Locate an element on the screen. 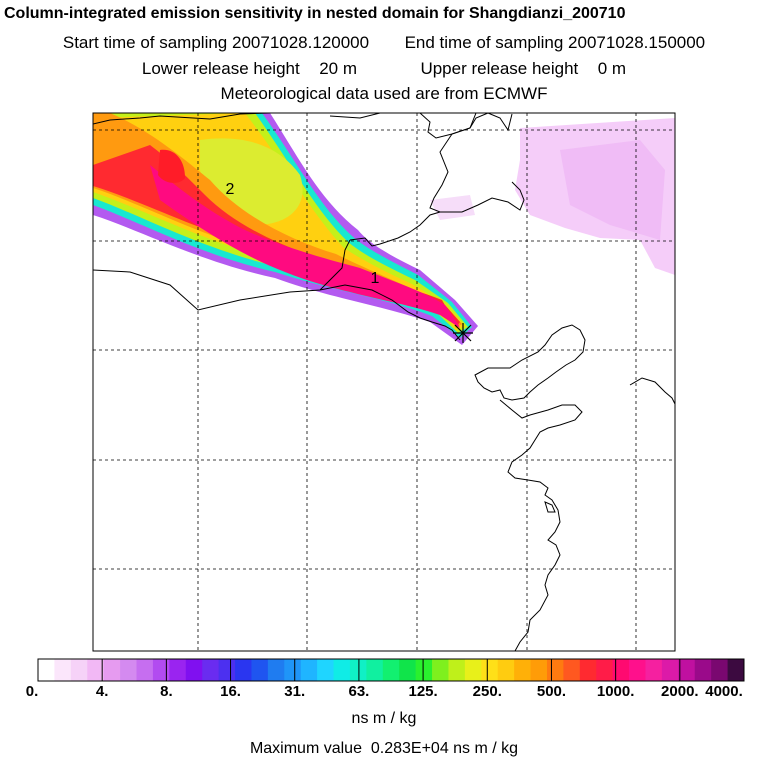 Image resolution: width=768 pixels, height=768 pixels. colorbar-tick-label: 0. is located at coordinates (32, 691).